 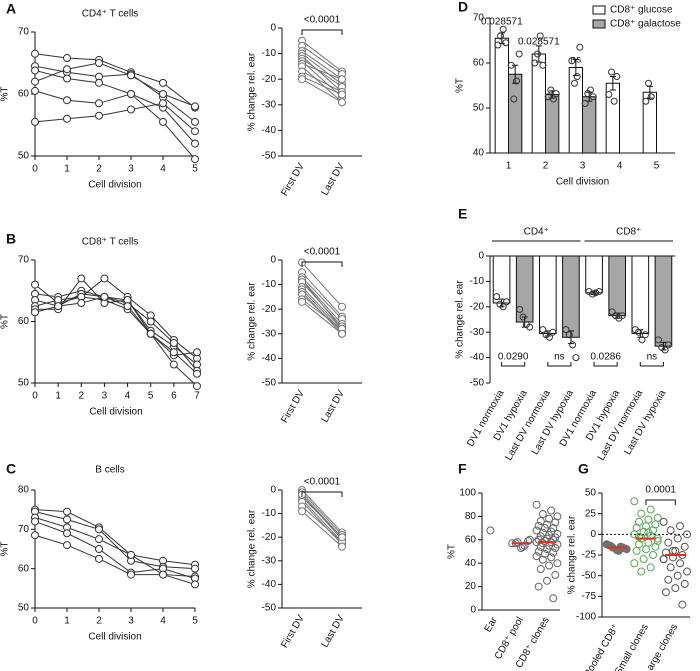 What do you see at coordinates (333, 406) in the screenshot?
I see `x-tick-label: Last DV` at bounding box center [333, 406].